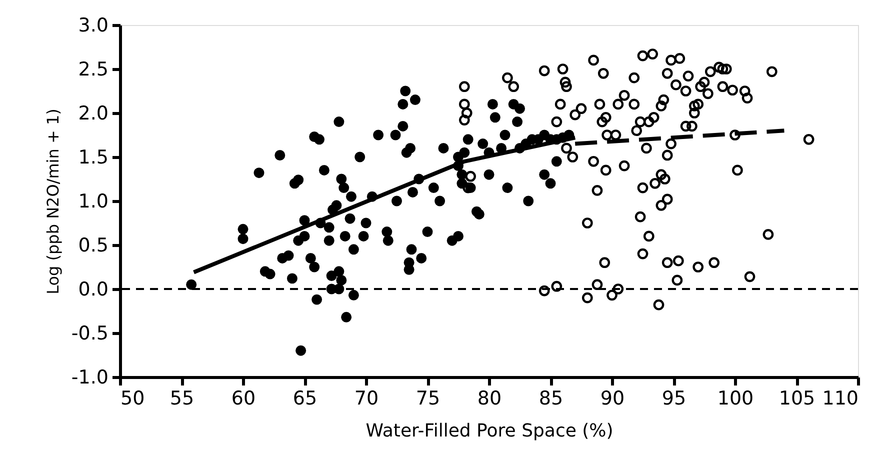  What do you see at coordinates (182, 399) in the screenshot?
I see `x-tick-label: 55` at bounding box center [182, 399].